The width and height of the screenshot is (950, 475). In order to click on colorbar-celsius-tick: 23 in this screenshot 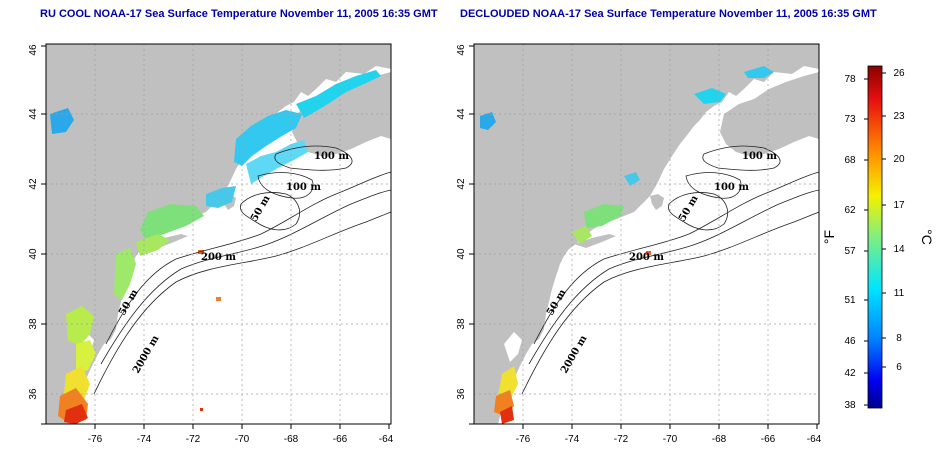, I will do `click(899, 116)`.